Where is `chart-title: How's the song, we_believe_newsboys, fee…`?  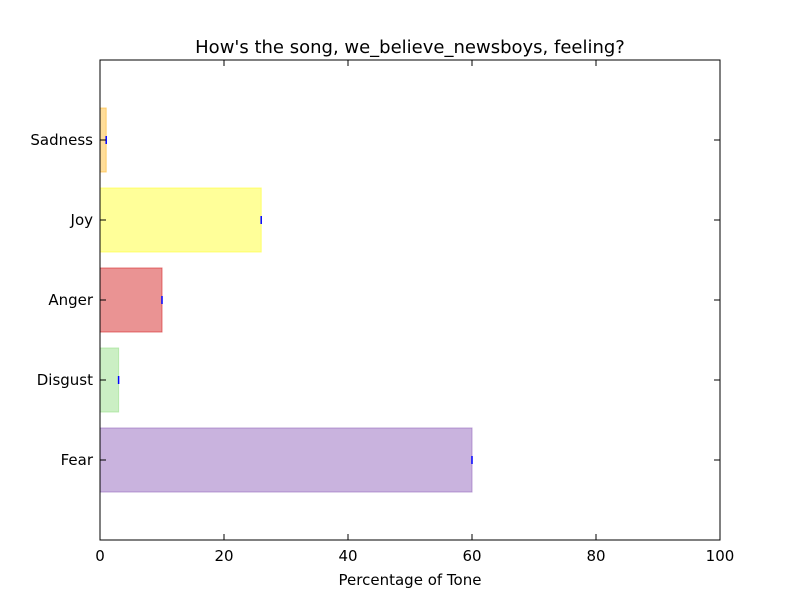 chart-title: How's the song, we_believe_newsboys, fee… is located at coordinates (410, 47).